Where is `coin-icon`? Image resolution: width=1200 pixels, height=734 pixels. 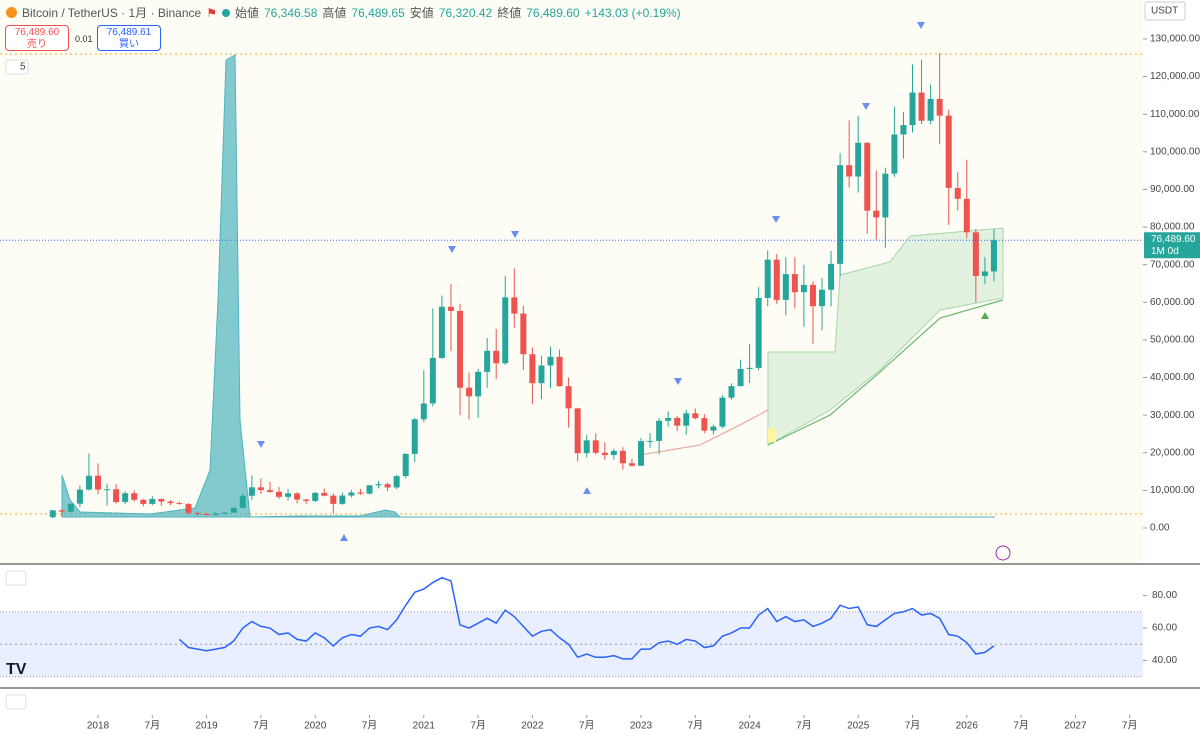 coin-icon is located at coordinates (11, 12).